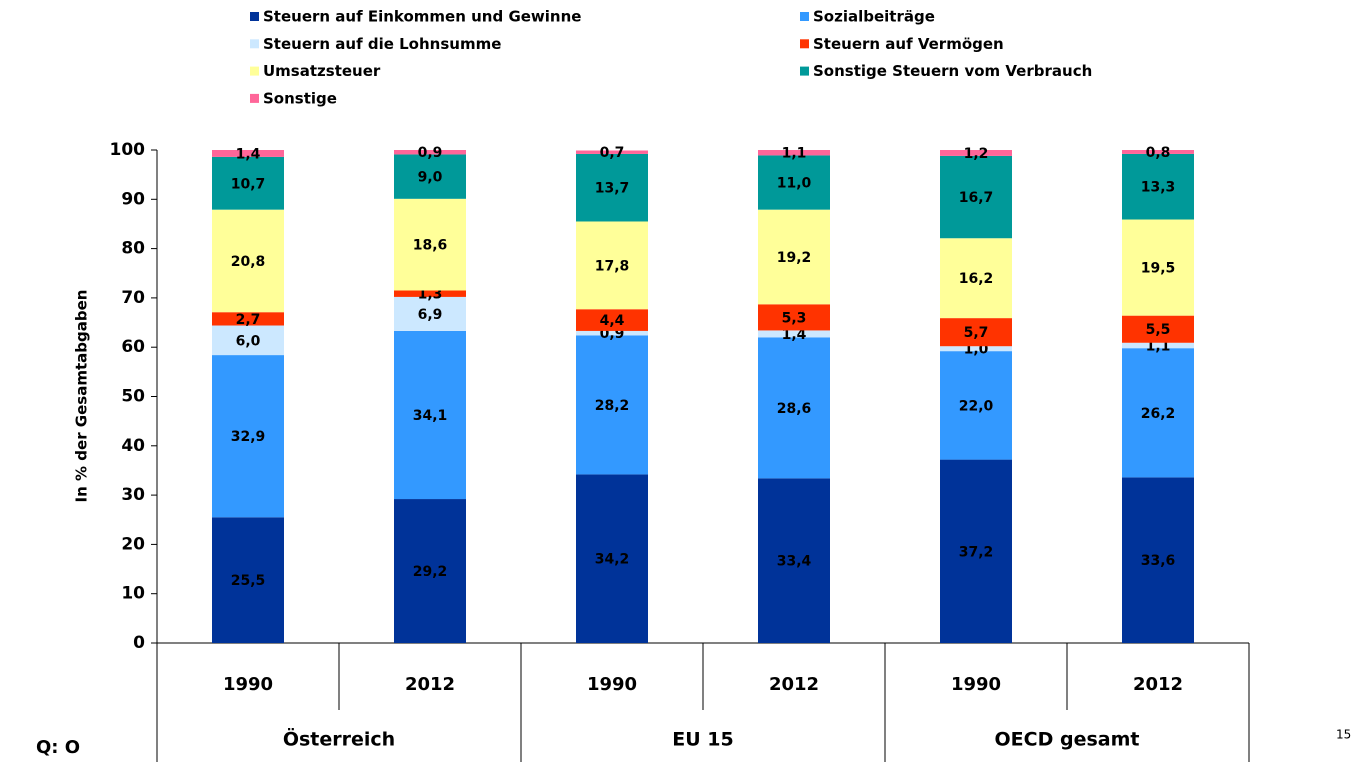 The height and width of the screenshot is (762, 1366). I want to click on value-label: 17,8, so click(612, 266).